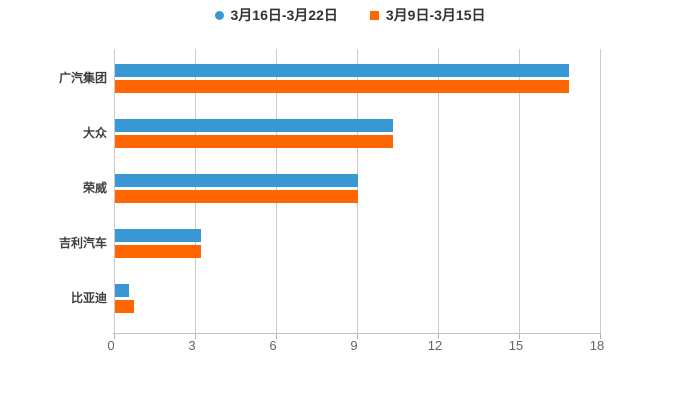 This screenshot has width=700, height=400. What do you see at coordinates (273, 345) in the screenshot?
I see `x-axis-tick-label: 6` at bounding box center [273, 345].